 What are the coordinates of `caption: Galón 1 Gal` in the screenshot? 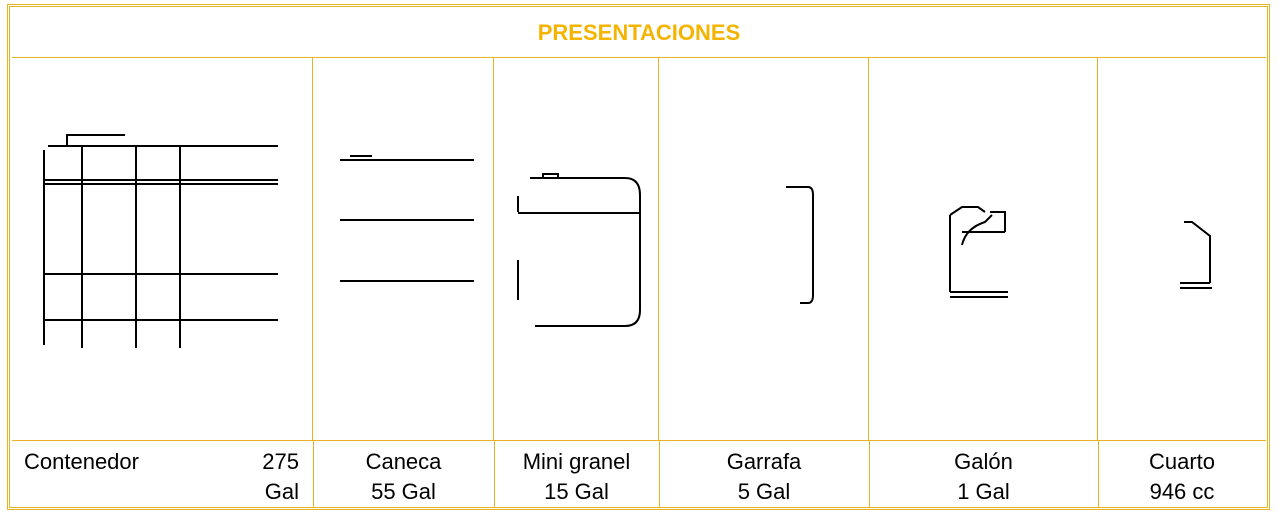 It's located at (983, 474).